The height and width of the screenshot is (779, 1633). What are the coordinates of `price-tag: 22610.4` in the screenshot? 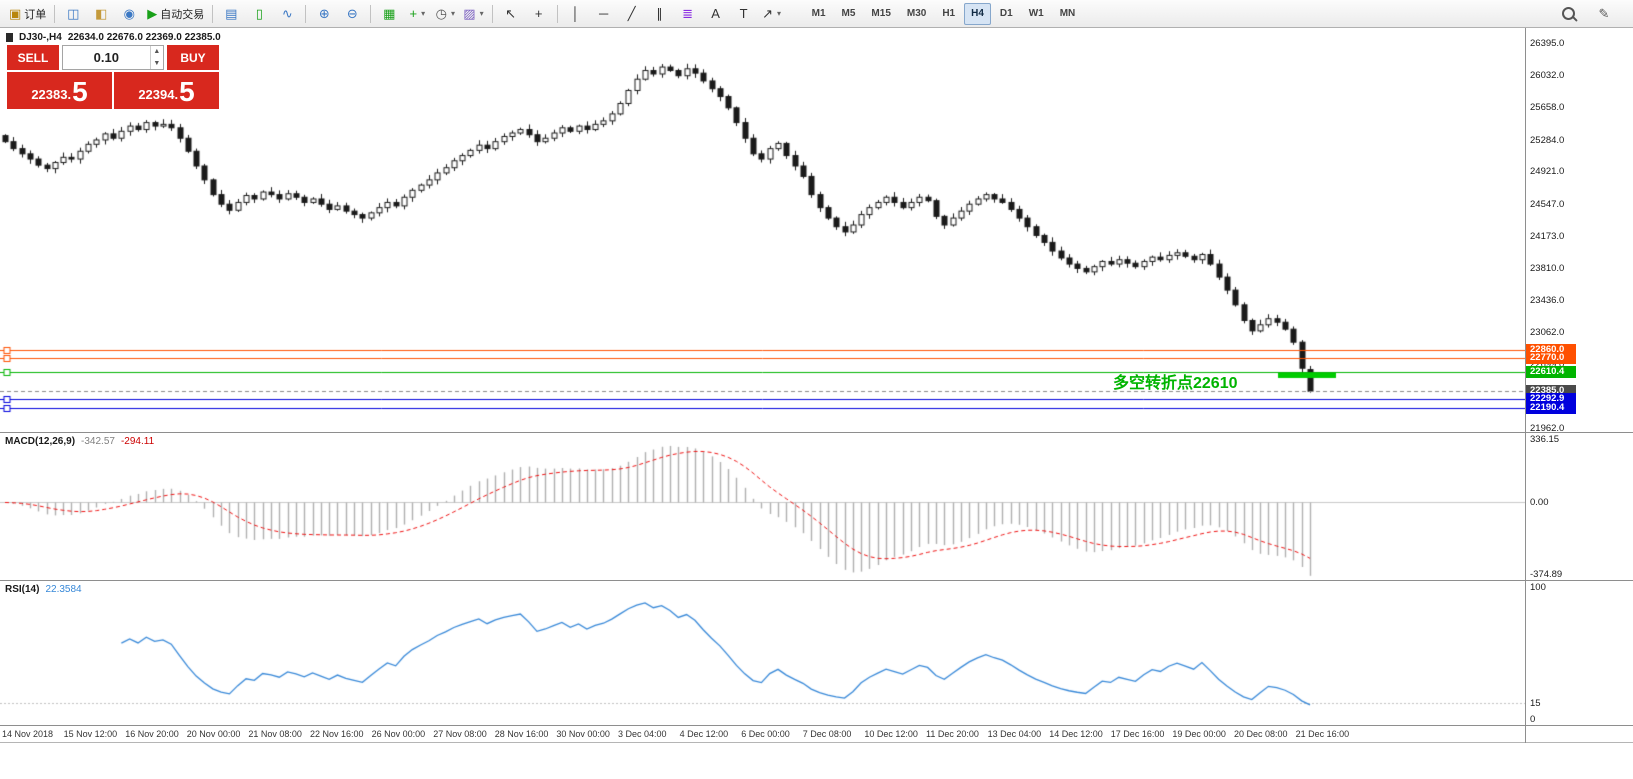 It's located at (1551, 371).